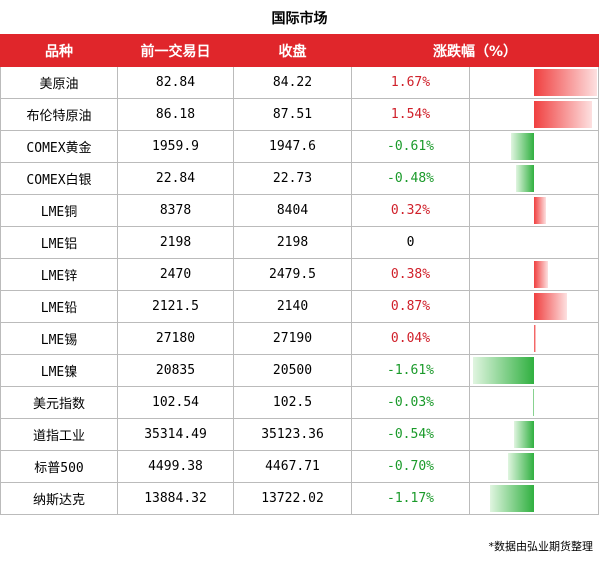  Describe the element at coordinates (292, 402) in the screenshot. I see `close-cell: 102.5` at that location.